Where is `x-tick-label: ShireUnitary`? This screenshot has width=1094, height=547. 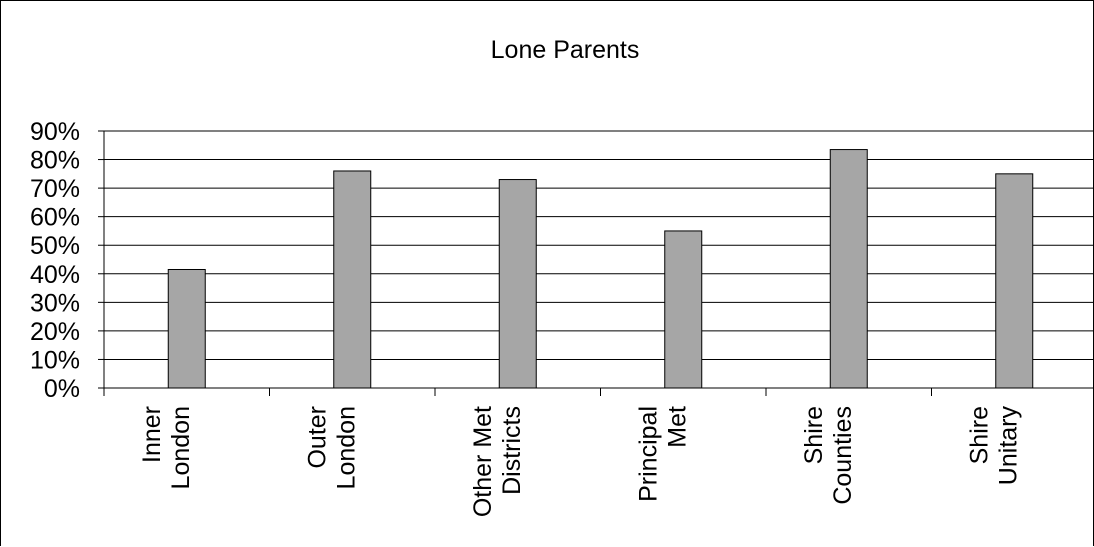 x-tick-label: ShireUnitary is located at coordinates (993, 446).